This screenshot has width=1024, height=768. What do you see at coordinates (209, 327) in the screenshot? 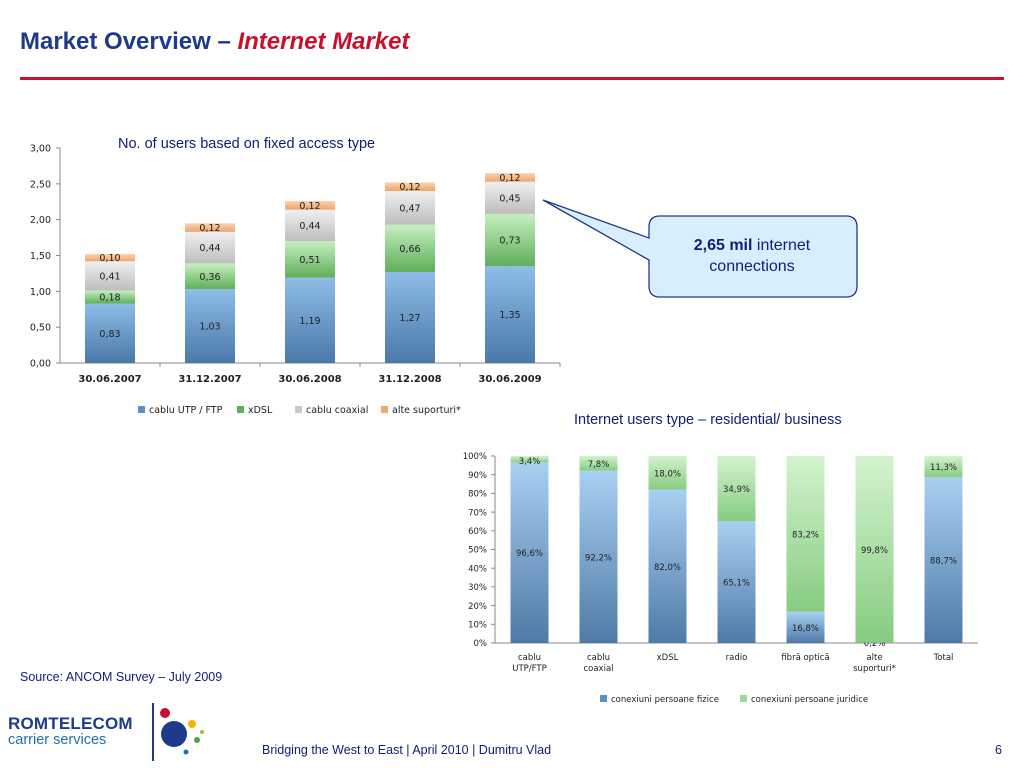
I see `data-label: 1,03` at bounding box center [209, 327].